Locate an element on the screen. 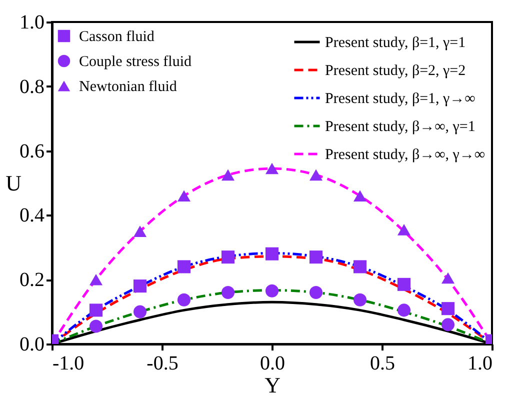 The image size is (524, 415). legend-label: Newtonian fluid is located at coordinates (128, 87).